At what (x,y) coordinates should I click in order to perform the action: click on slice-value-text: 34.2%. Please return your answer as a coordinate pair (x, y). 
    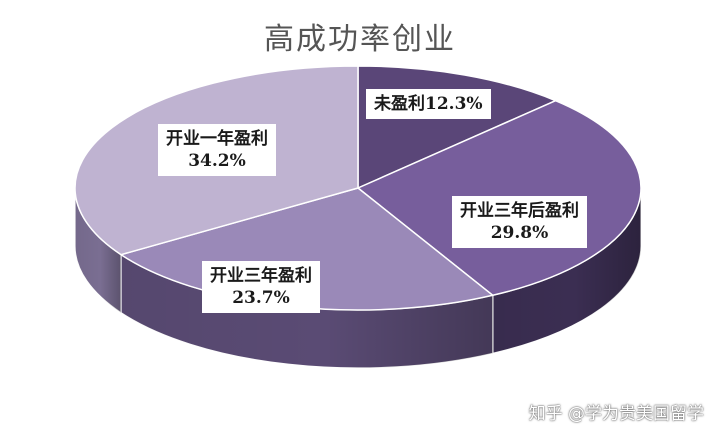
    Looking at the image, I should click on (217, 161).